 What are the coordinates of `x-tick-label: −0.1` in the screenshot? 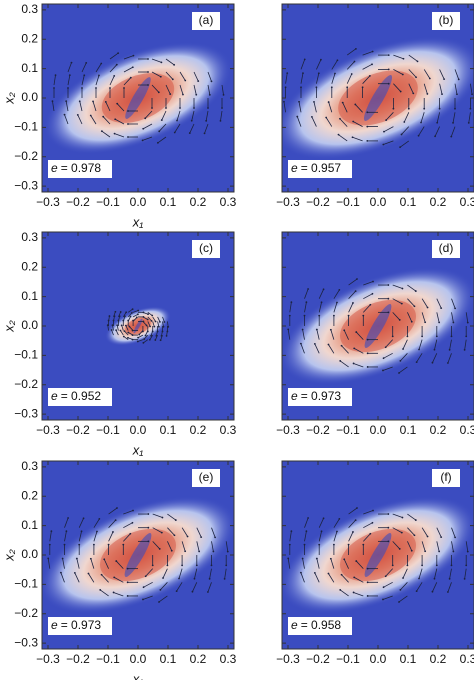 It's located at (348, 430).